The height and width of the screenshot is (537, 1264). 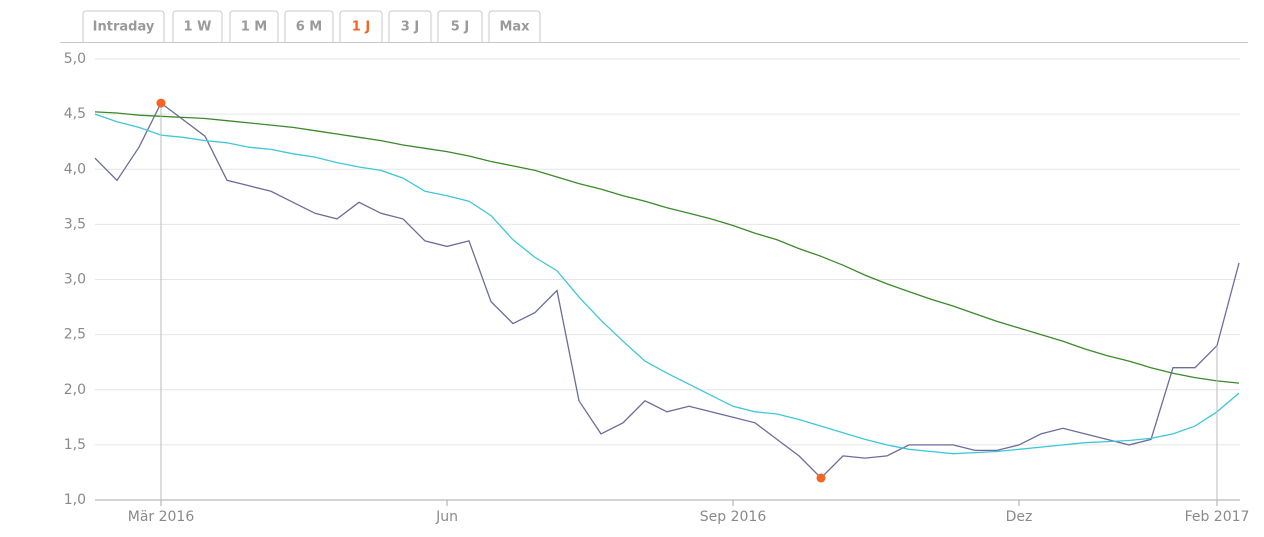 What do you see at coordinates (75, 335) in the screenshot?
I see `y-tick-label: 2,5` at bounding box center [75, 335].